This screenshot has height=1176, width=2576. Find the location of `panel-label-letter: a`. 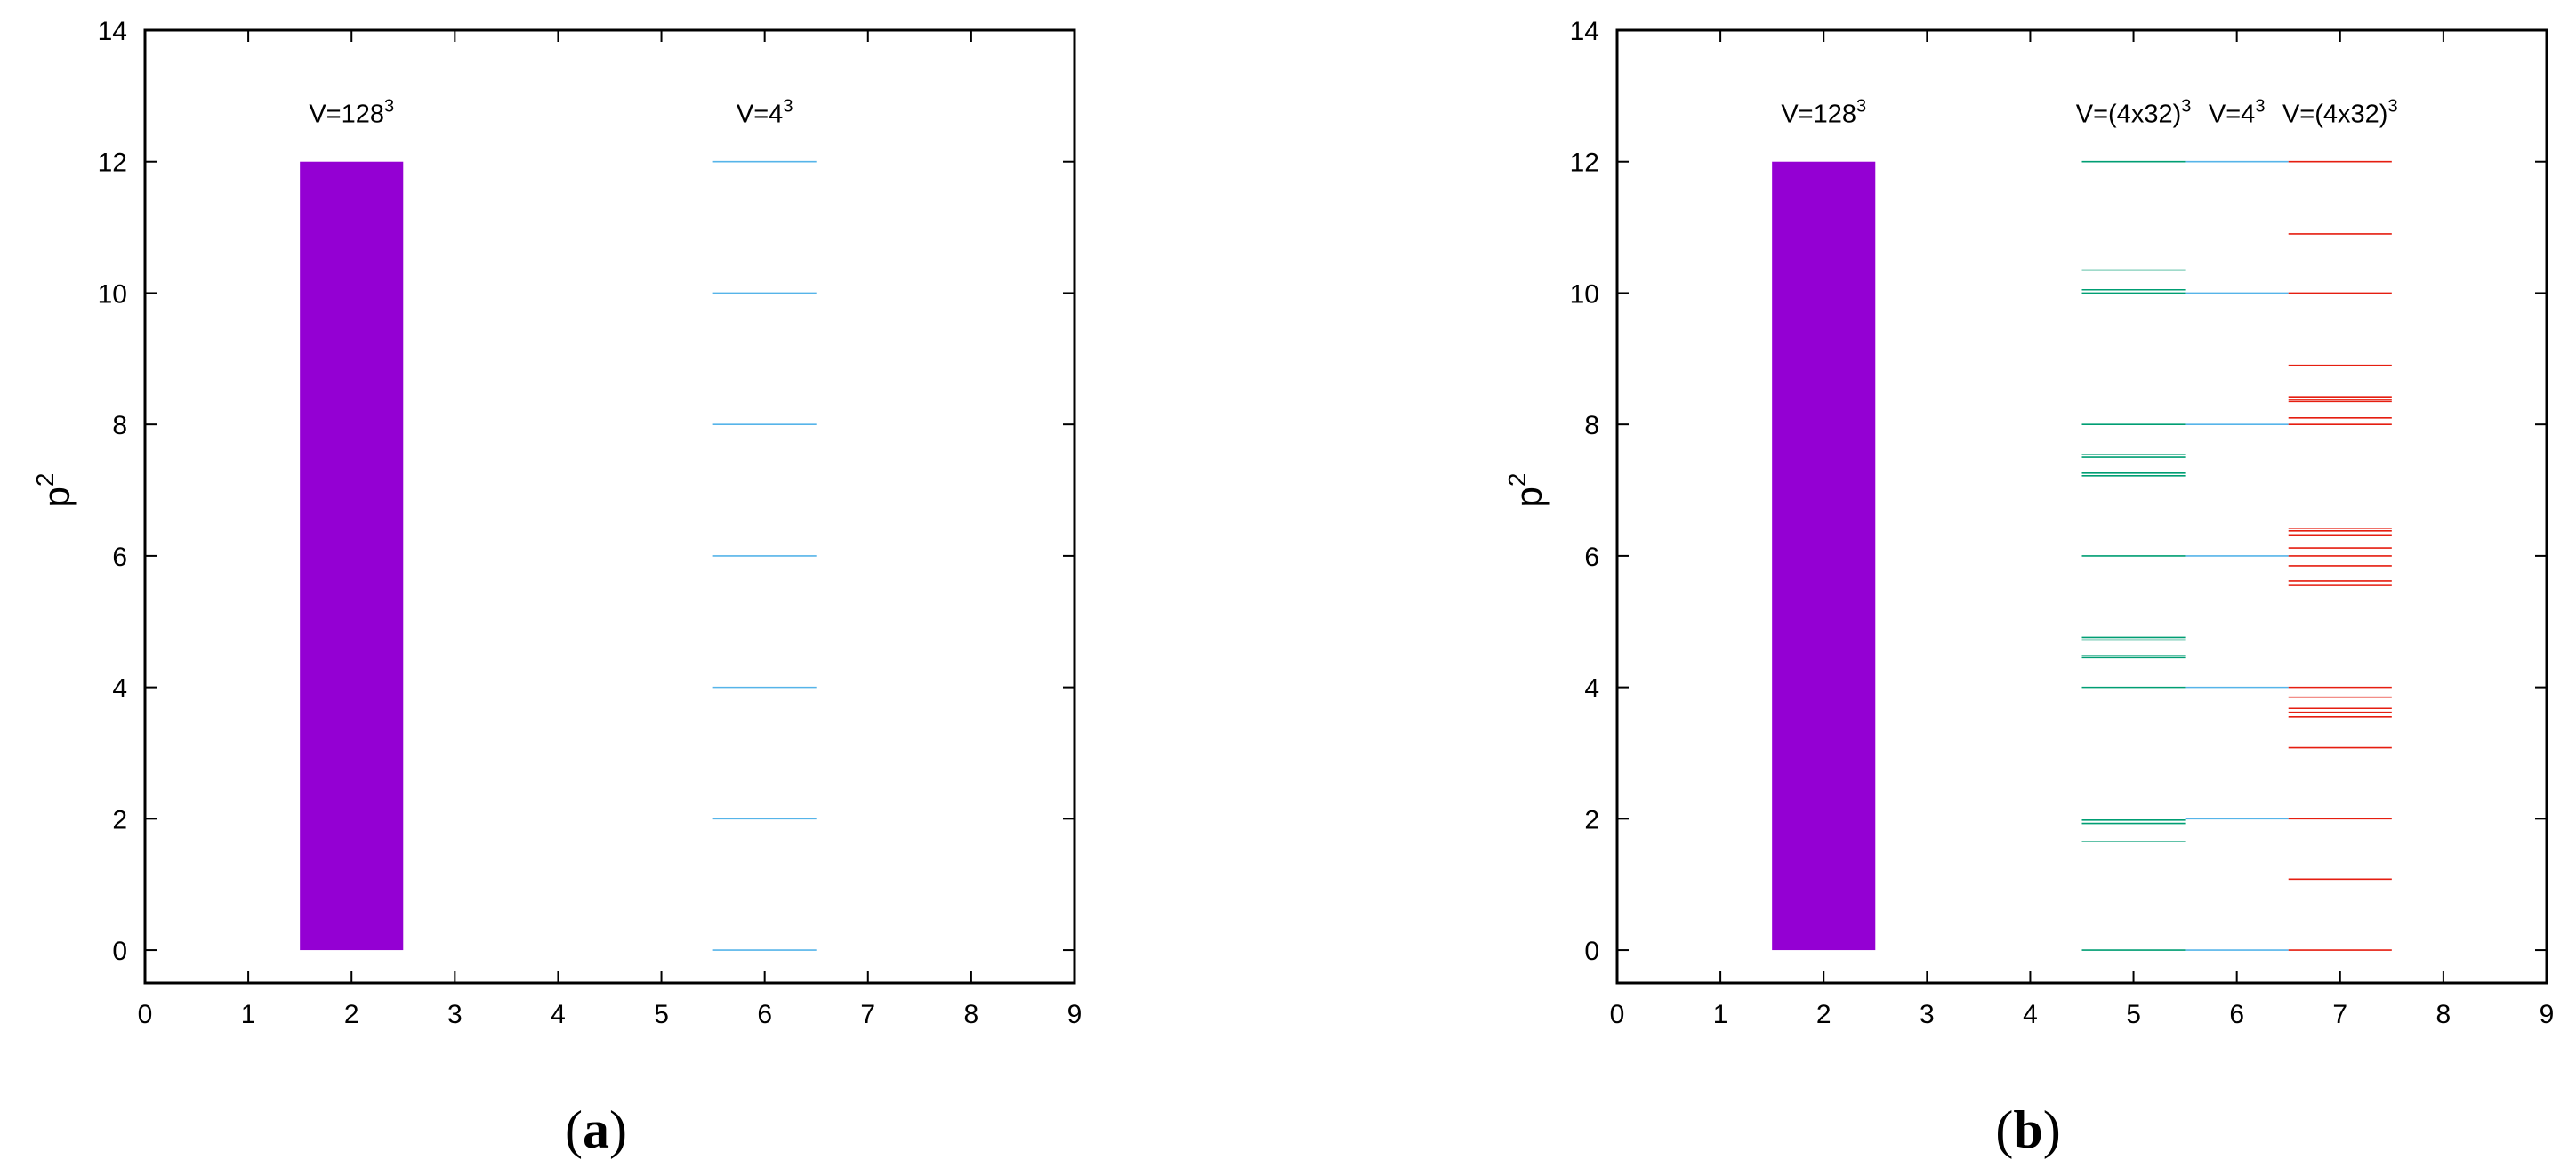

panel-label-letter: a is located at coordinates (596, 1129).